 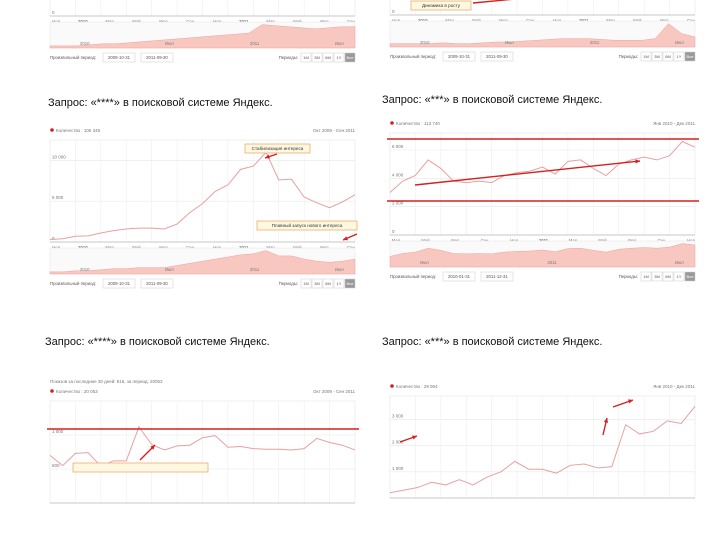 I want to click on legend-label: Количество : 29 904, so click(x=417, y=386).